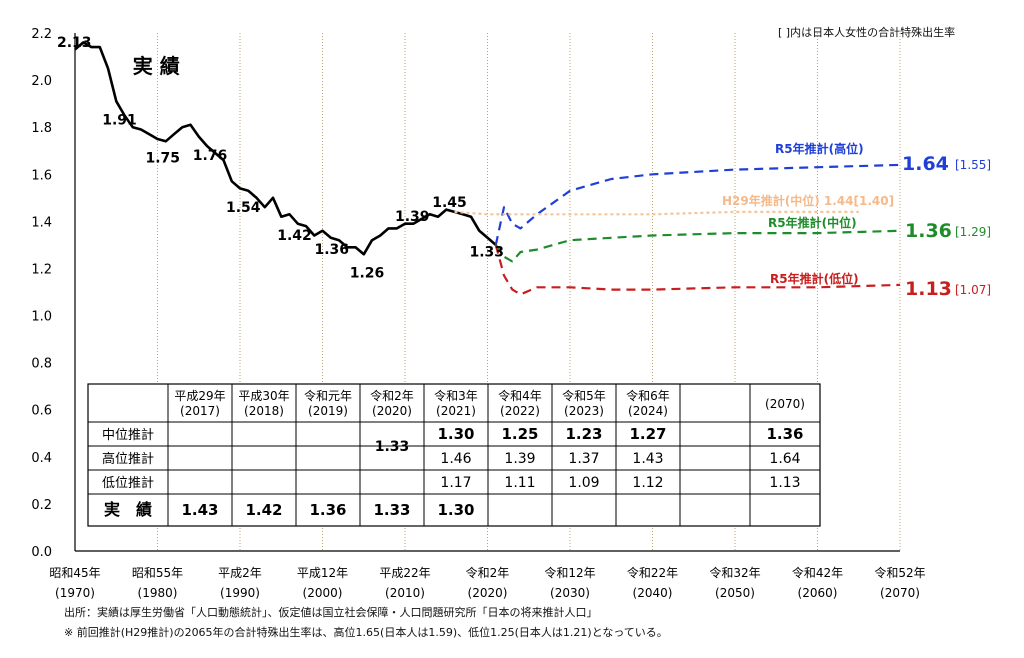  What do you see at coordinates (520, 395) in the screenshot?
I see `table-header-era: 令和4年` at bounding box center [520, 395].